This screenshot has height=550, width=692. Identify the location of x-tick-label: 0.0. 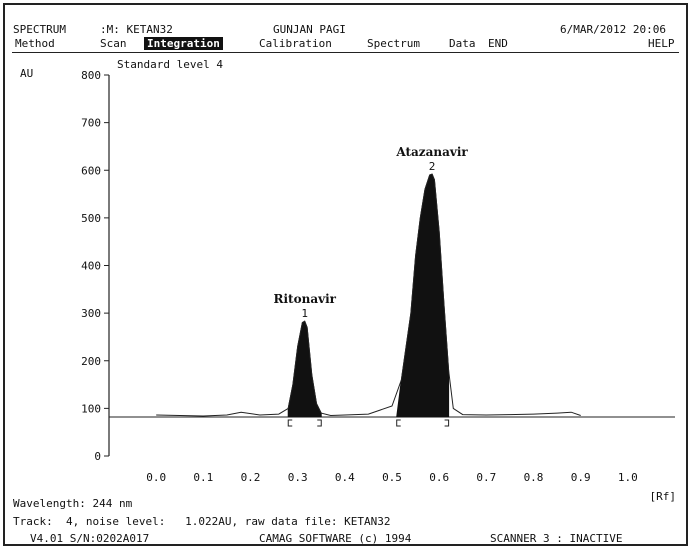
(156, 477).